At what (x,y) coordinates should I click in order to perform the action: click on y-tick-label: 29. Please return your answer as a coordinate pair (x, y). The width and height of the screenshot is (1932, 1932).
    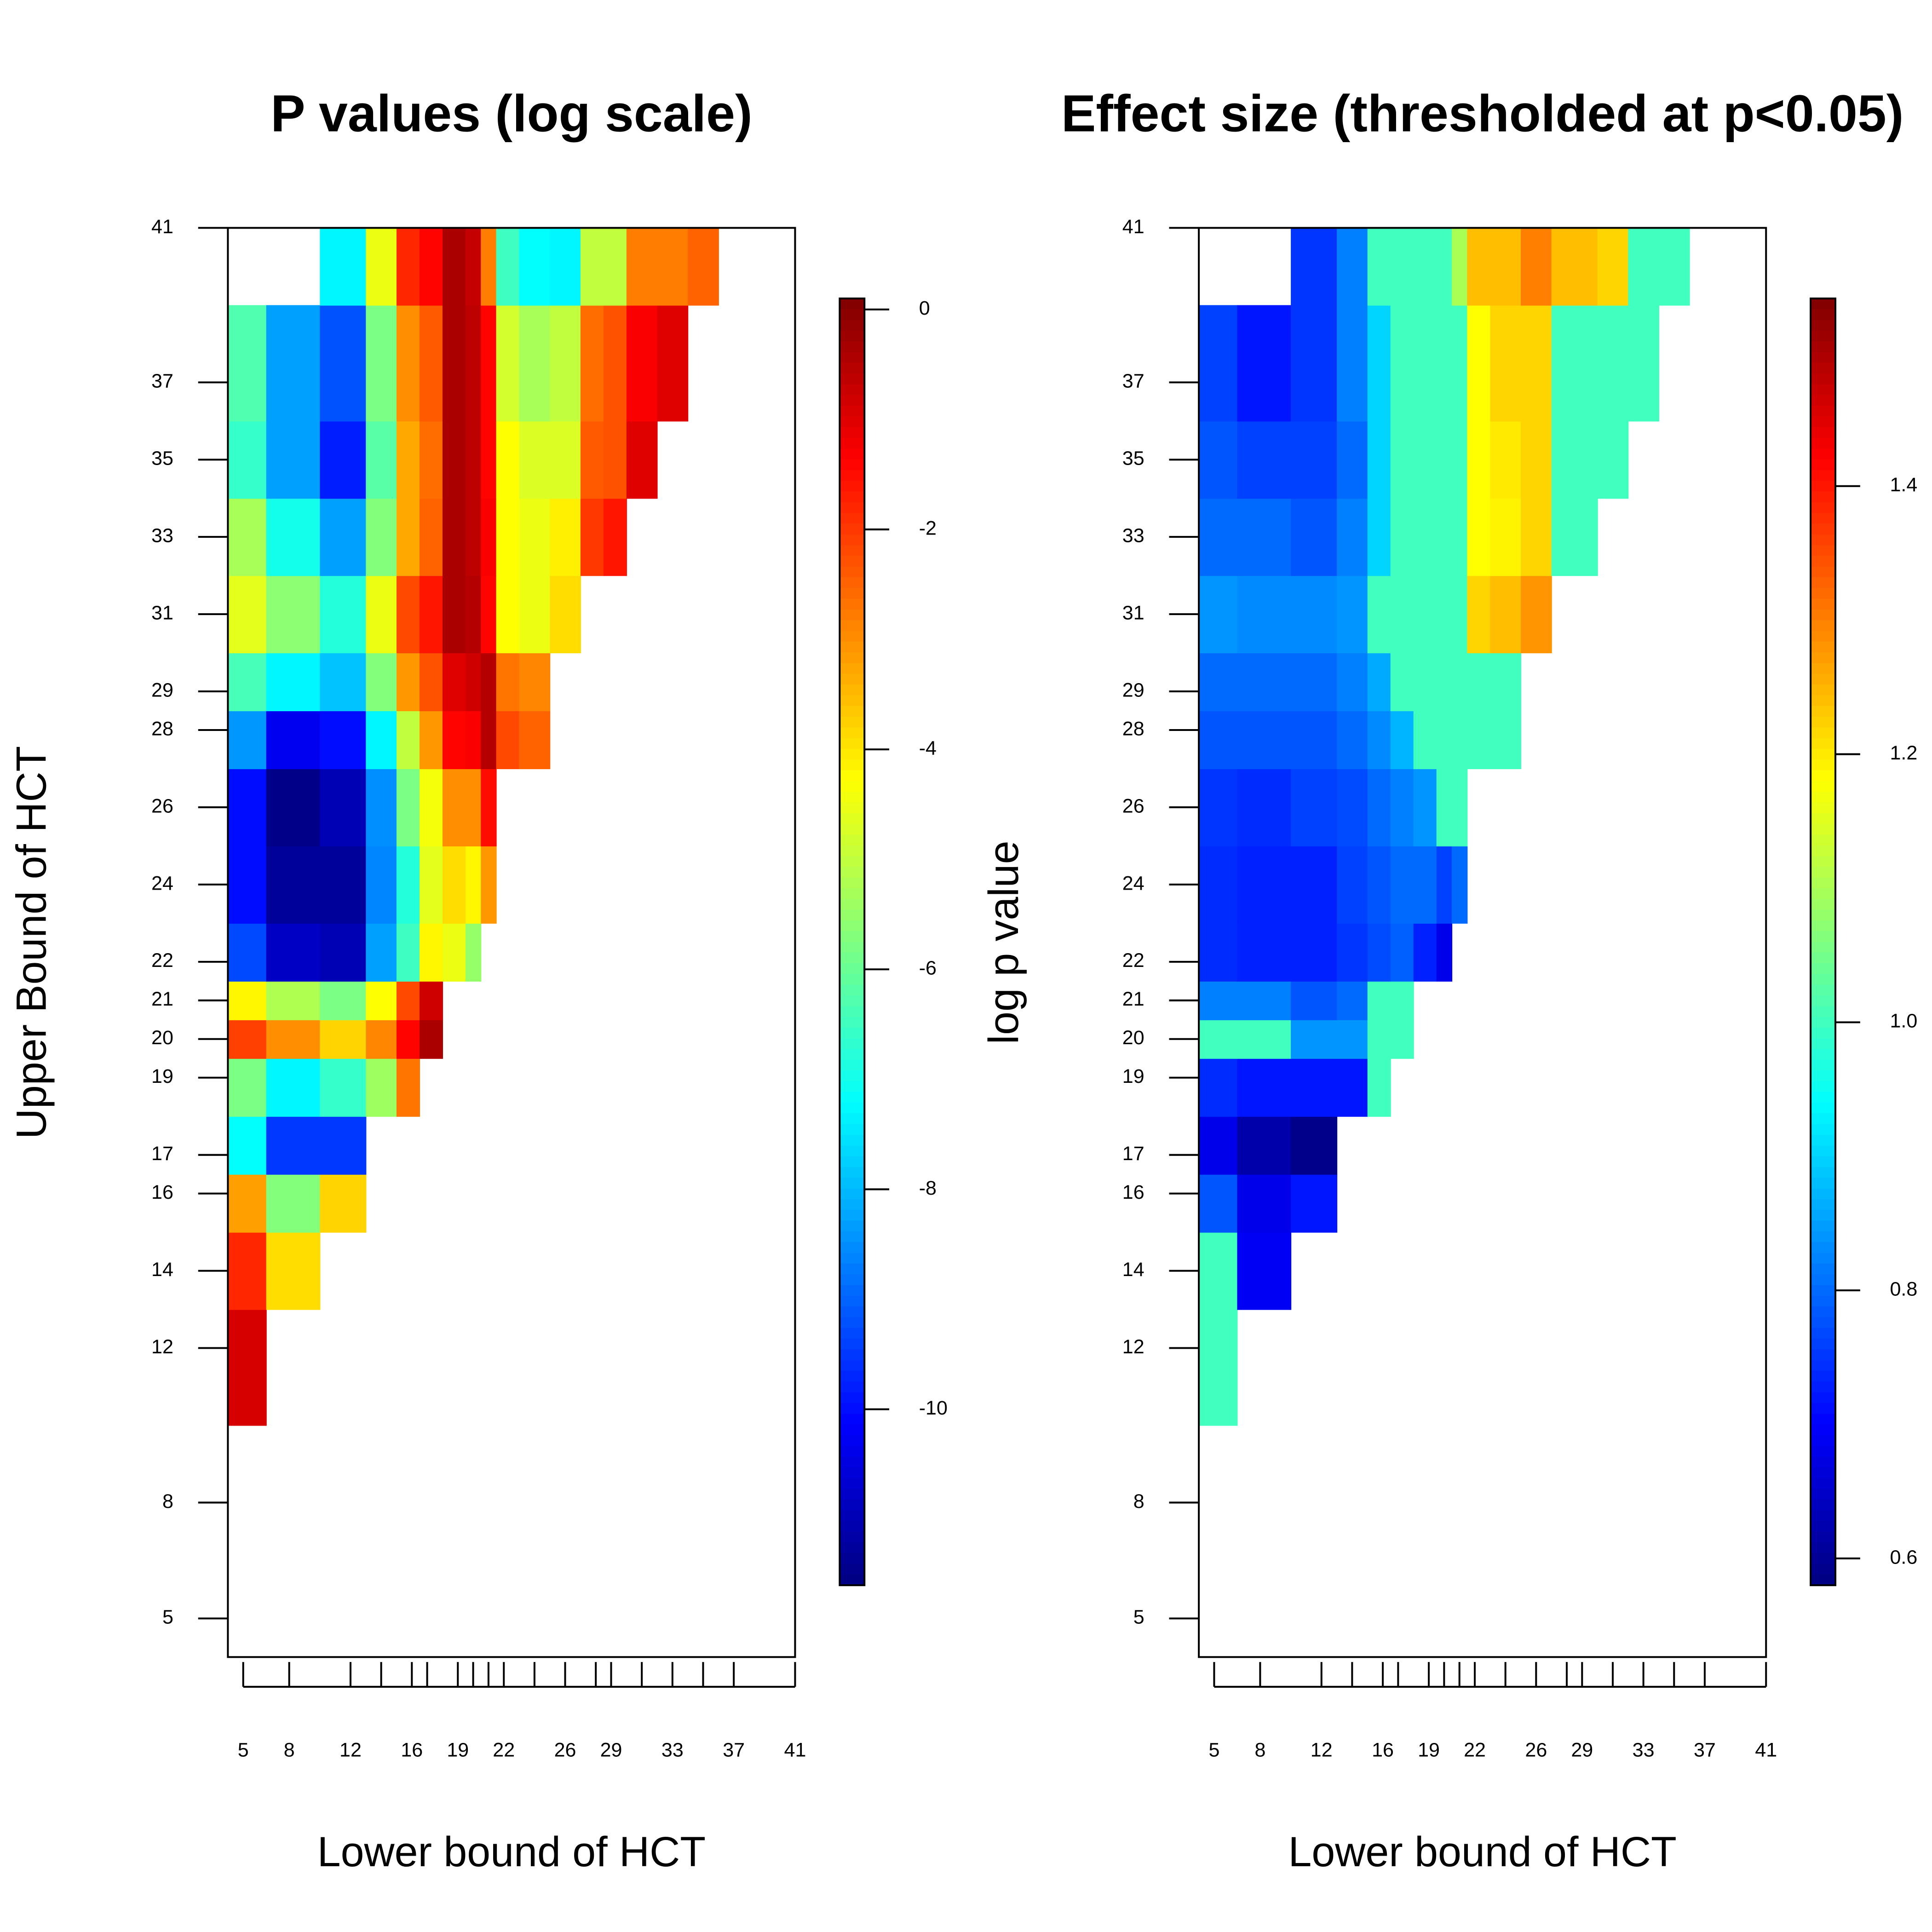
    Looking at the image, I should click on (162, 690).